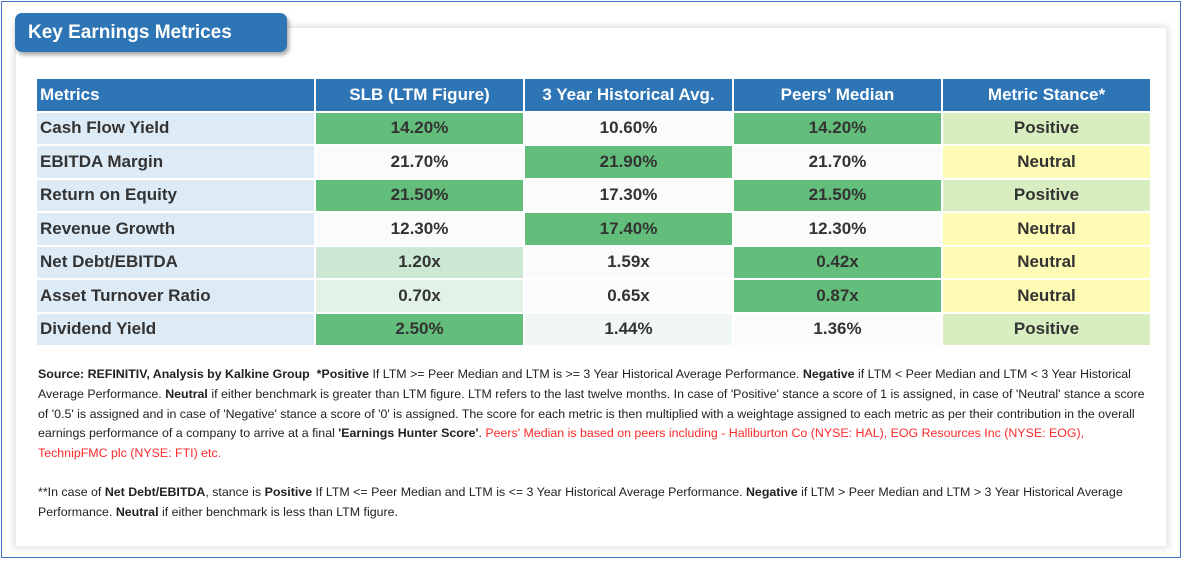  What do you see at coordinates (175, 296) in the screenshot?
I see `metric-name: Asset Turnover Ratio` at bounding box center [175, 296].